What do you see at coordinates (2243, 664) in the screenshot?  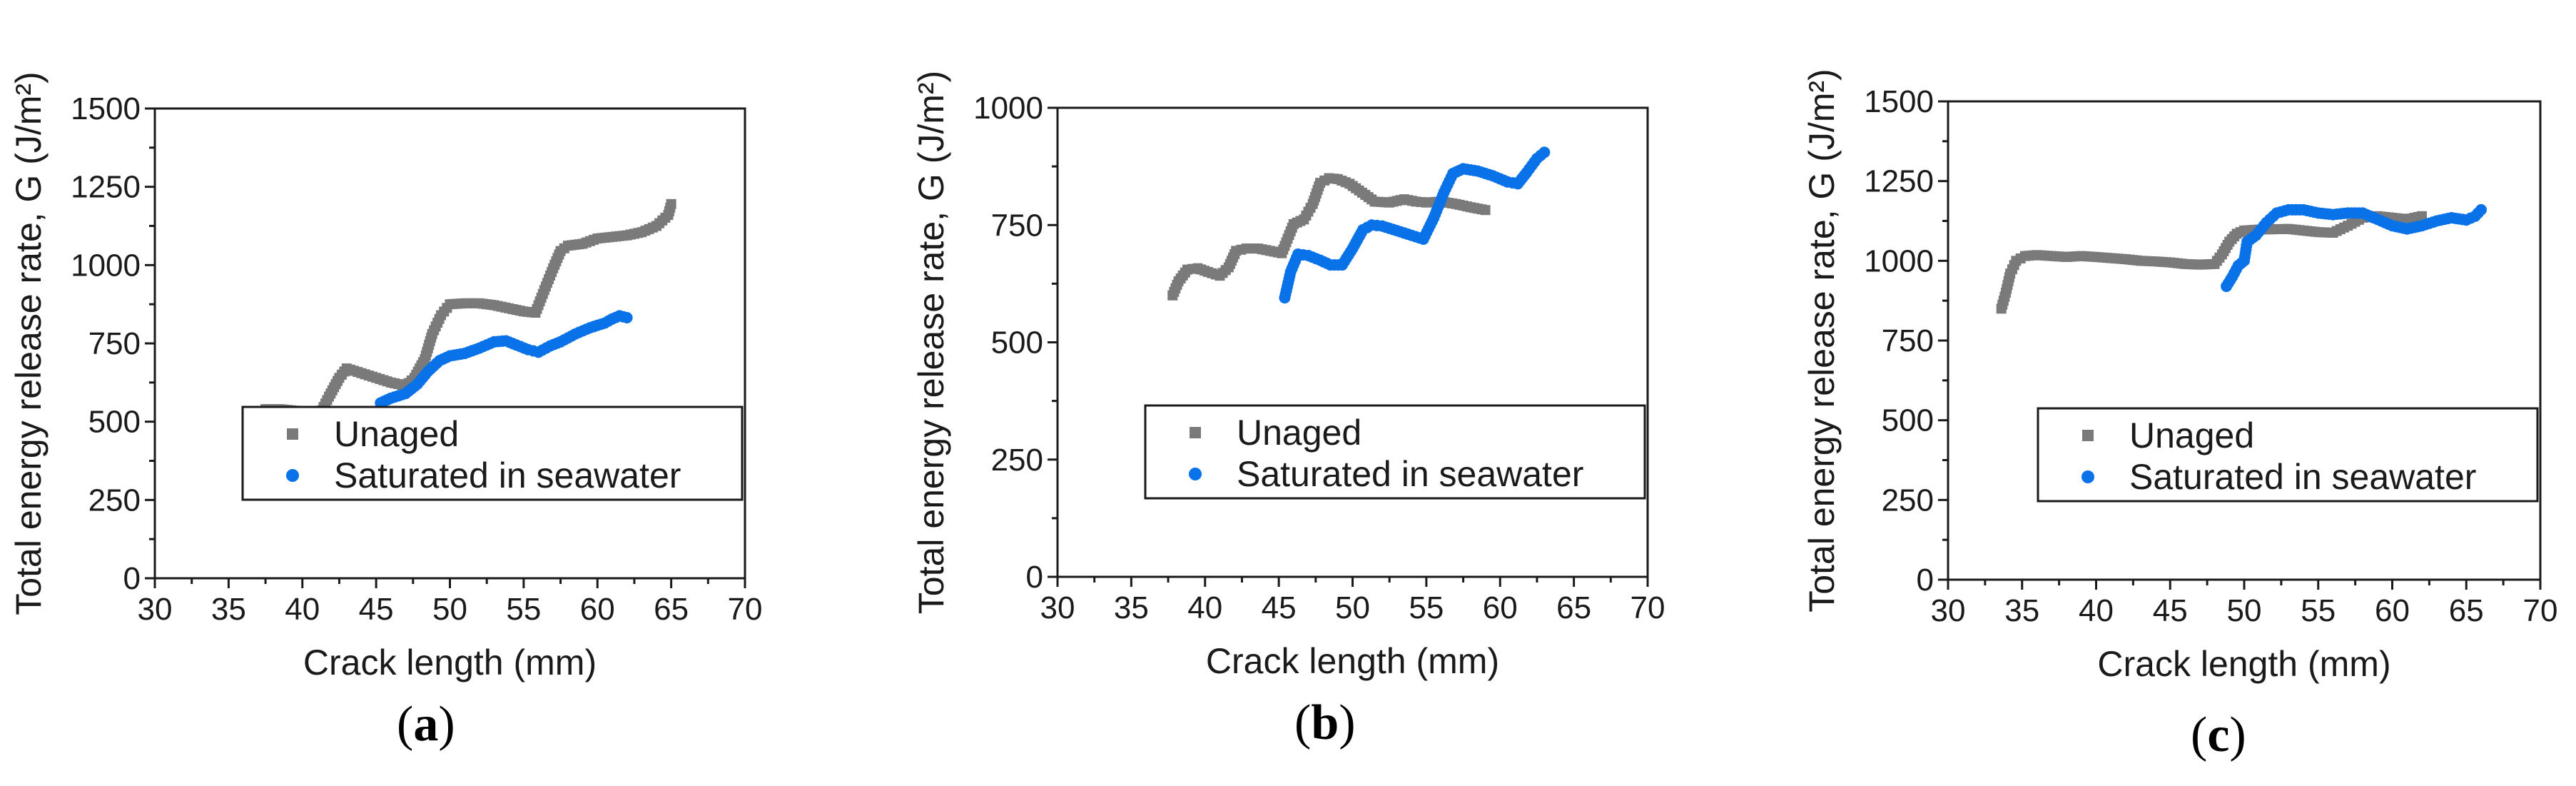 I see `x-axis-title-c: Crack length (mm)` at bounding box center [2243, 664].